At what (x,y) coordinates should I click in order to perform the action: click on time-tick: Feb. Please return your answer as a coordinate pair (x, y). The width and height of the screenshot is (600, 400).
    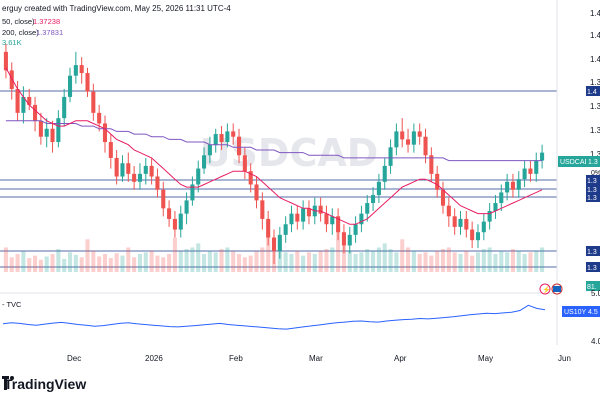
    Looking at the image, I should click on (236, 358).